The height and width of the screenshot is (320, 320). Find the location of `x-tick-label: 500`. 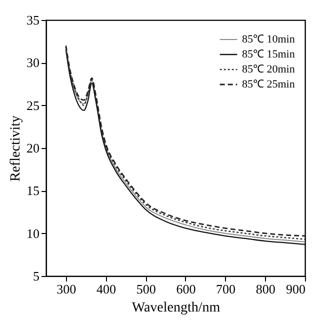

x-tick-label: 500 is located at coordinates (146, 289).